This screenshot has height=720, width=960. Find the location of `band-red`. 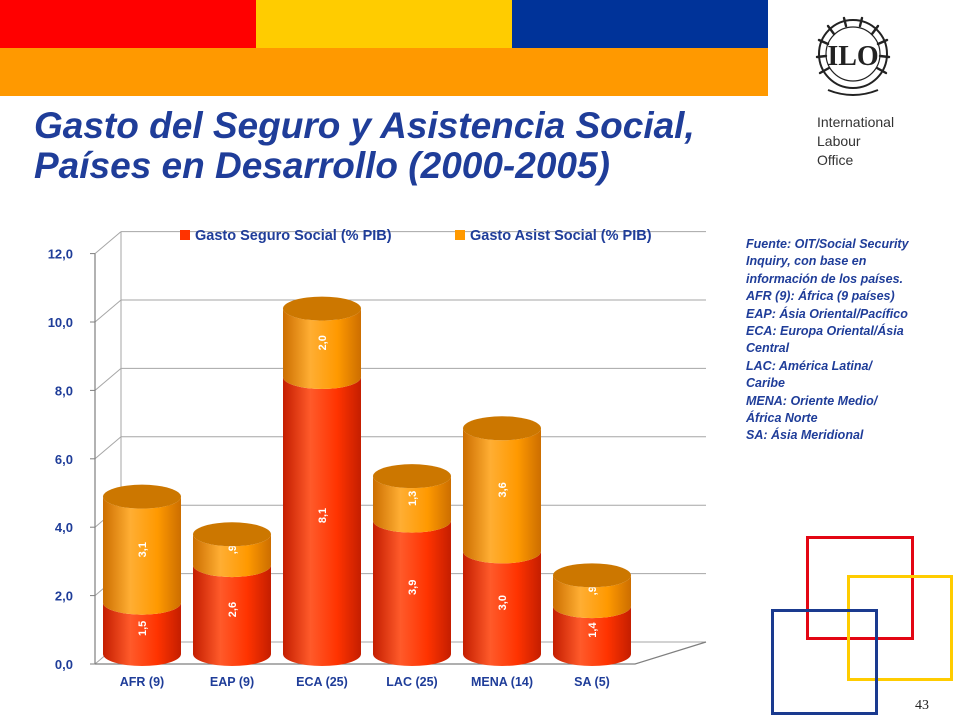

band-red is located at coordinates (128, 24).